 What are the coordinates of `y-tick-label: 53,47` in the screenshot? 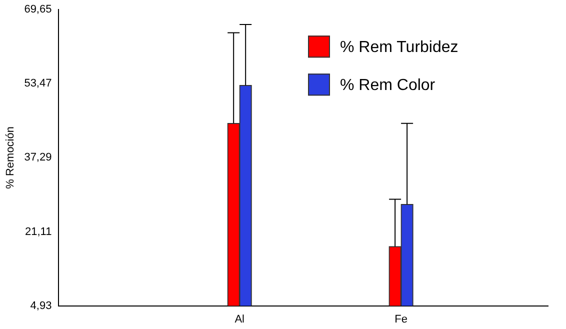 It's located at (38, 84).